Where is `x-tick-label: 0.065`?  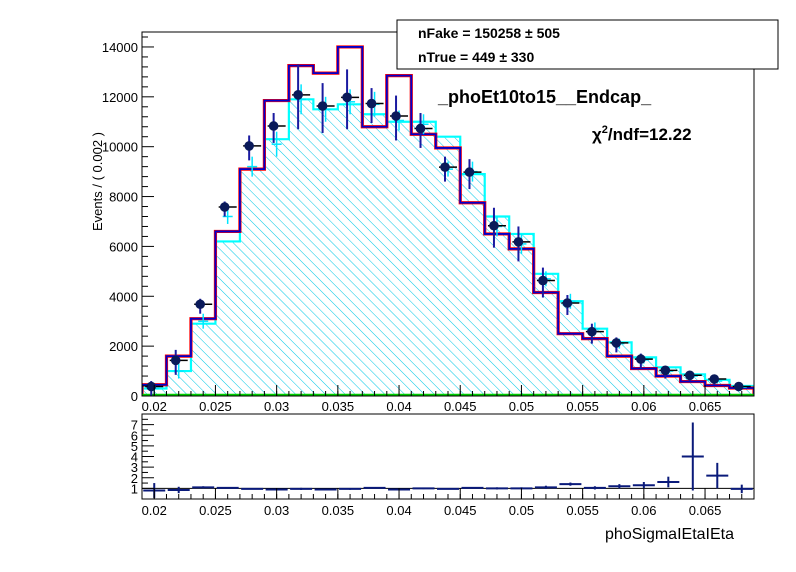 x-tick-label: 0.065 is located at coordinates (705, 406).